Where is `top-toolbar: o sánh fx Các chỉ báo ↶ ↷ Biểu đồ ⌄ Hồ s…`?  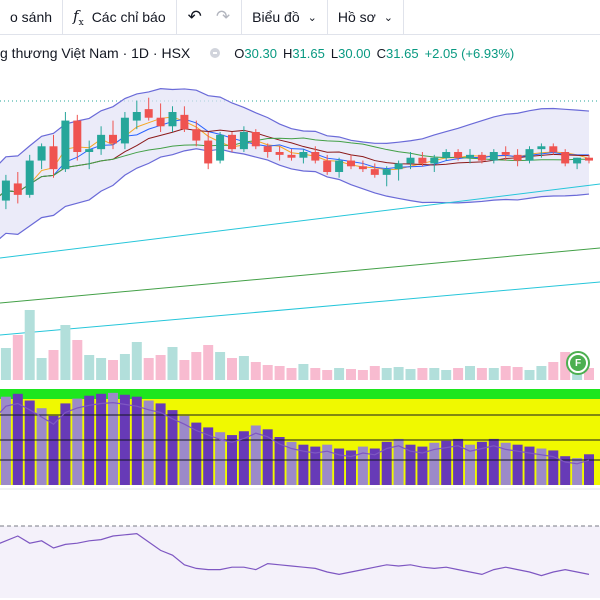
top-toolbar: o sánh fx Các chỉ báo ↶ ↷ Biểu đồ ⌄ Hồ s… is located at coordinates (300, 17).